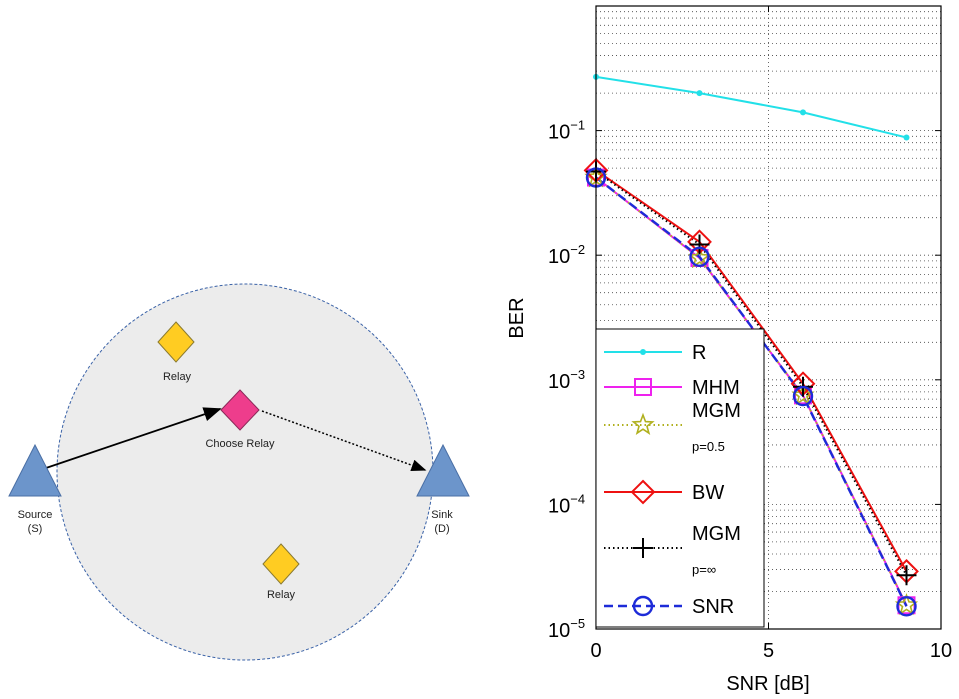  I want to click on legend-box, so click(680, 478).